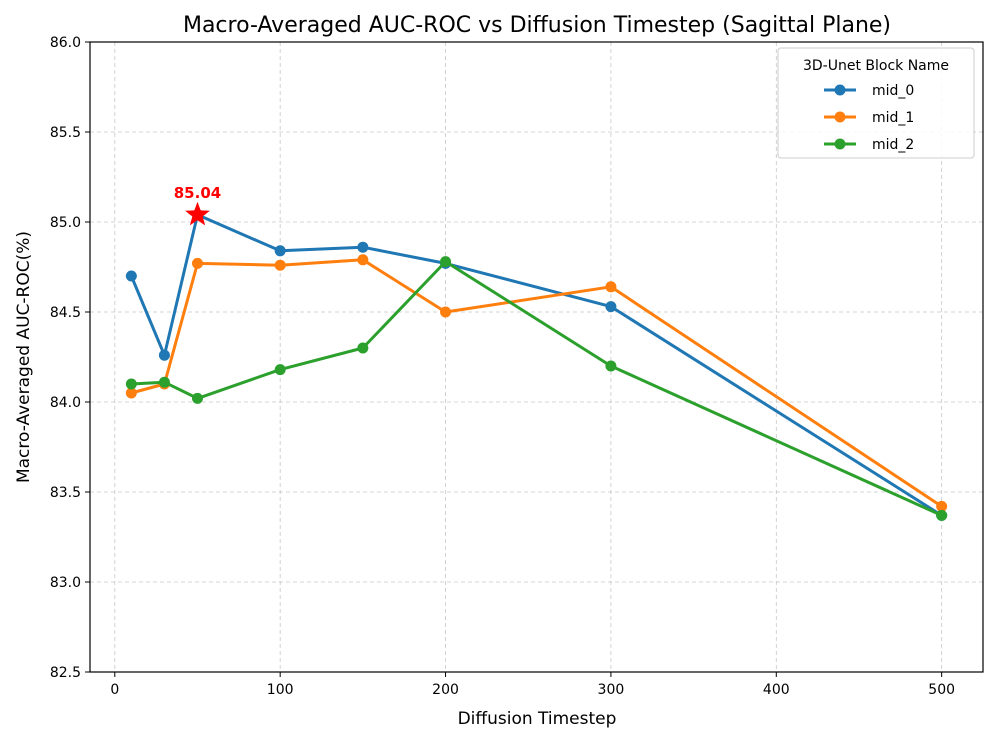  I want to click on x-tick-label: 0, so click(114, 690).